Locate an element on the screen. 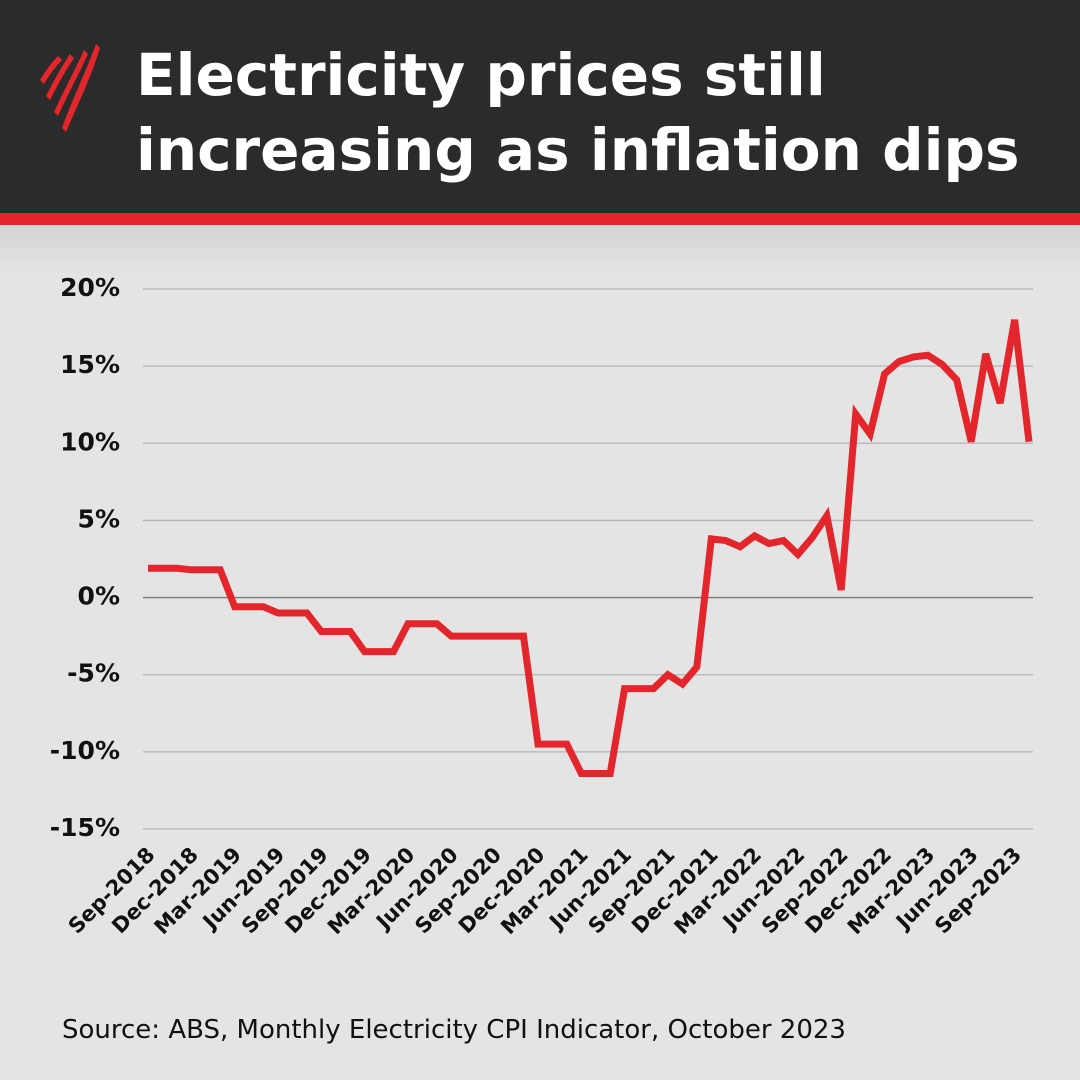  logo is located at coordinates (70, 88).